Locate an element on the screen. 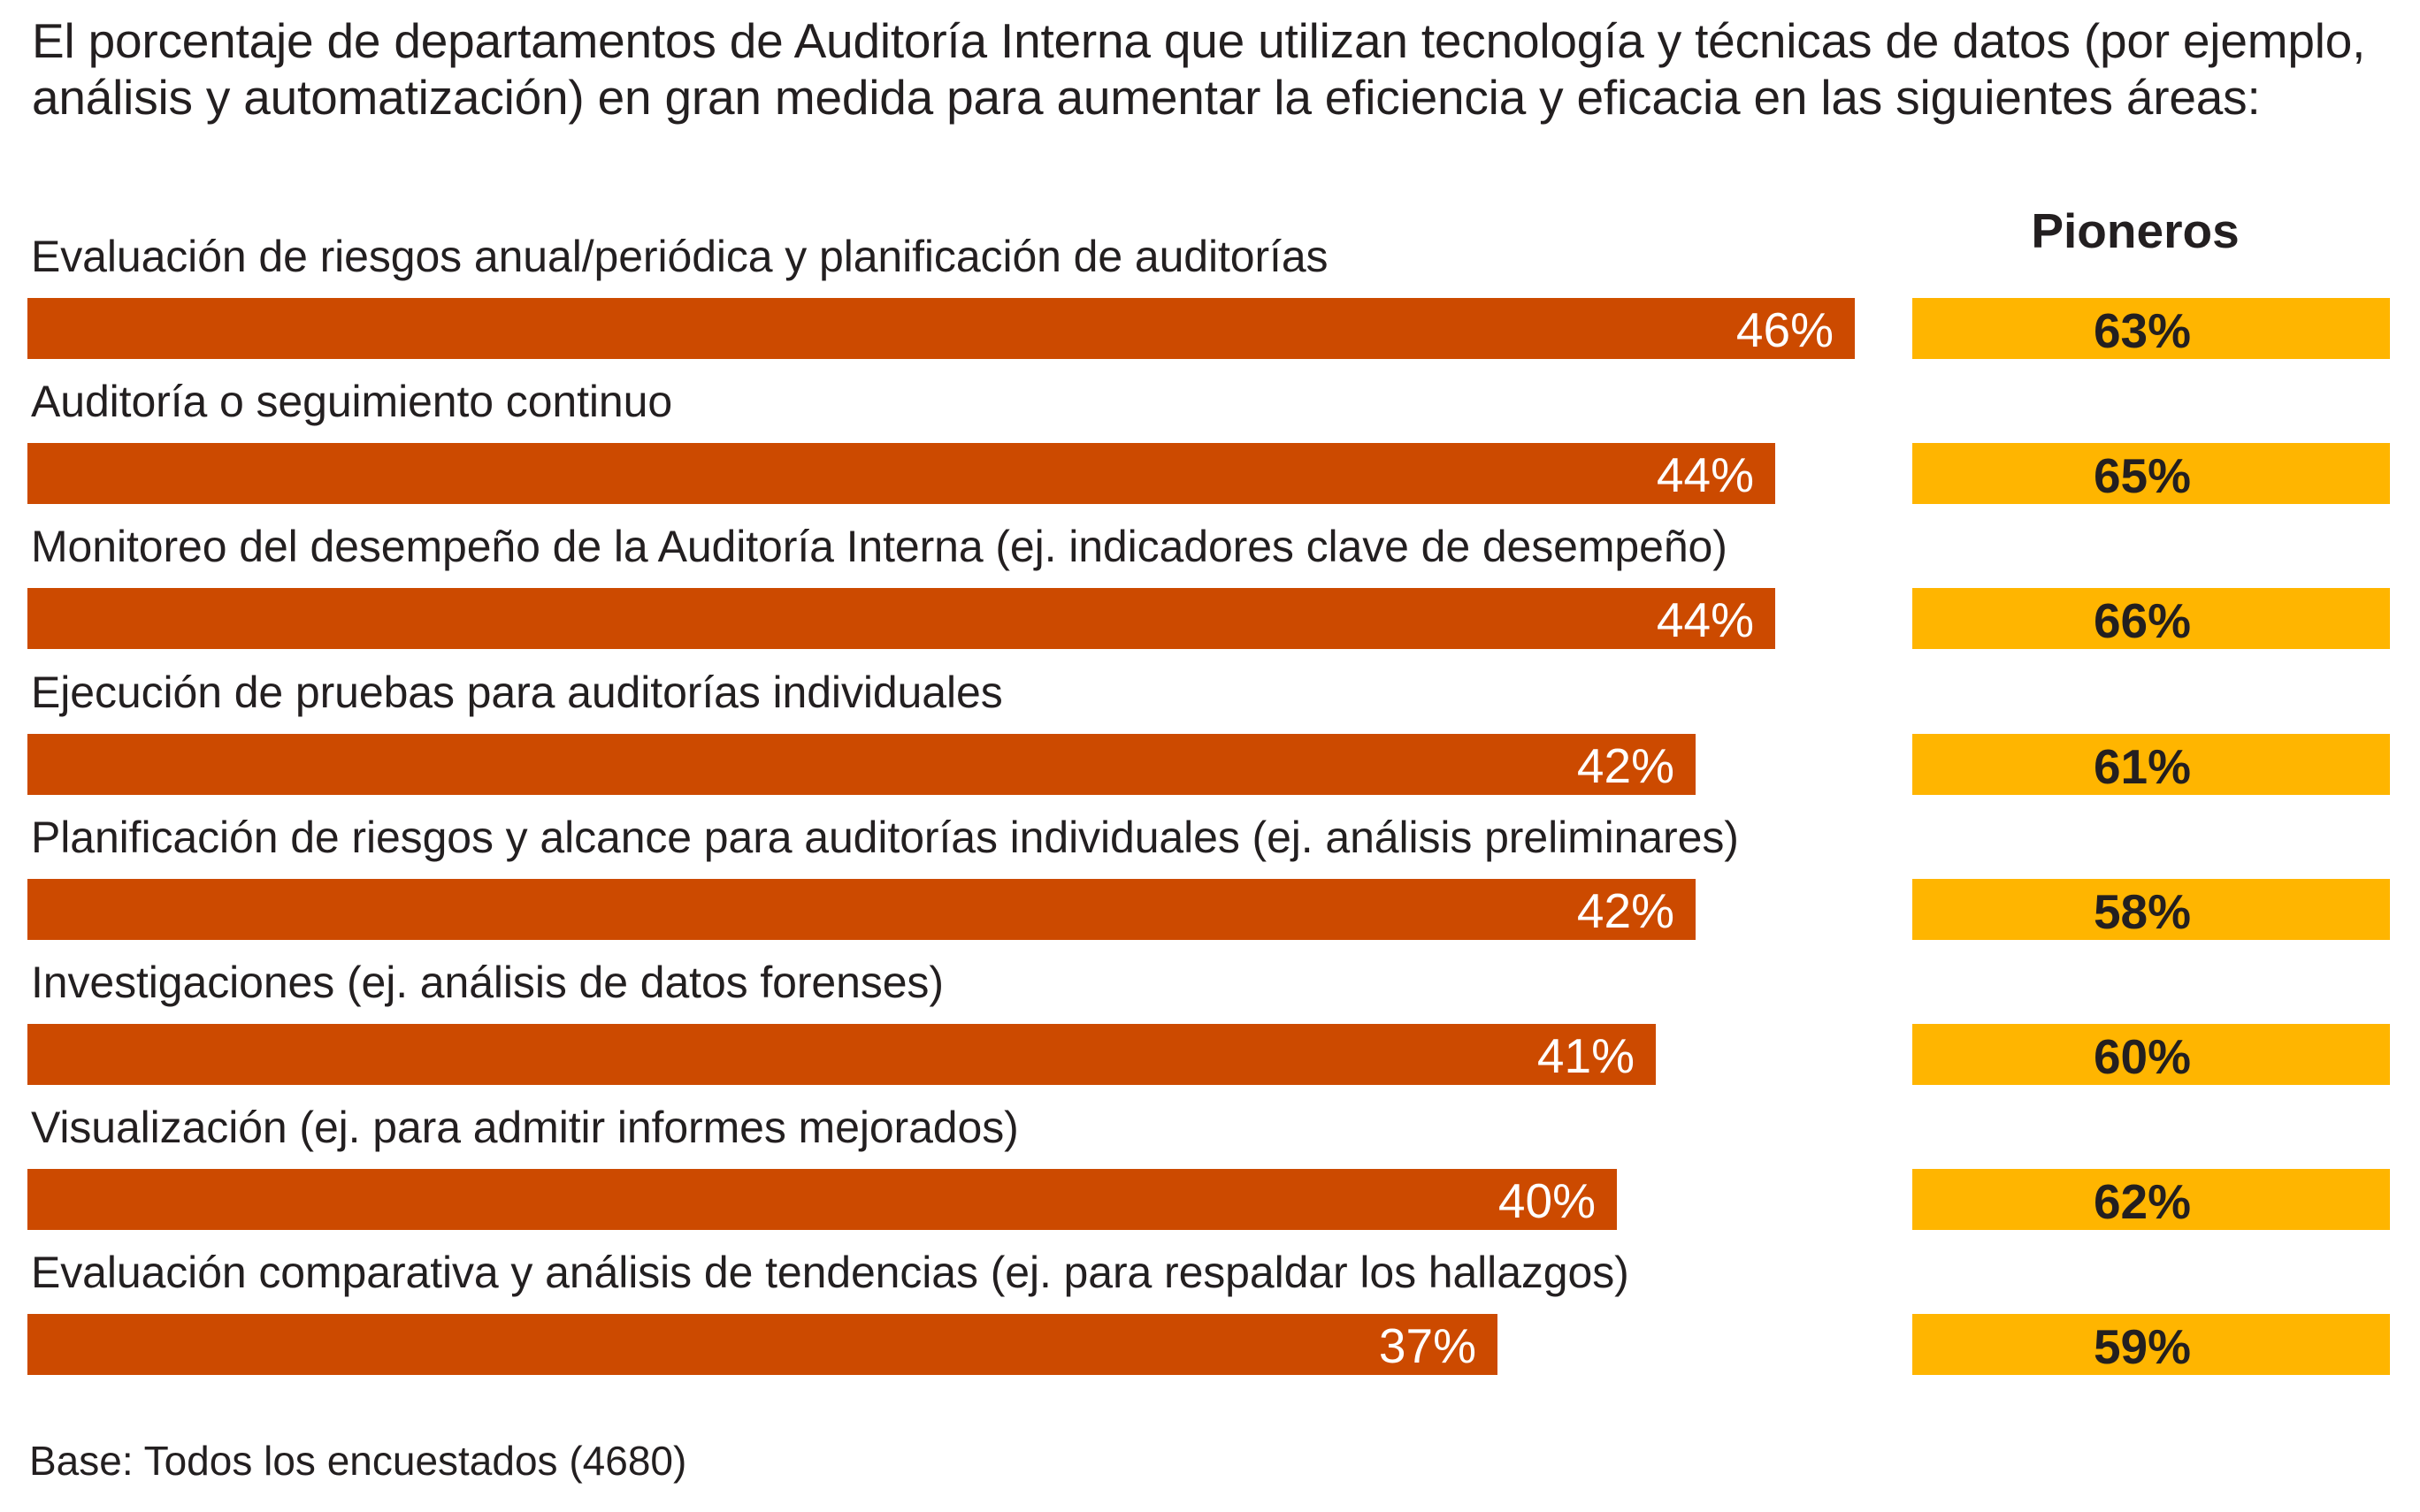 The height and width of the screenshot is (1512, 2420). pioneers-value-box: 61% is located at coordinates (2151, 764).